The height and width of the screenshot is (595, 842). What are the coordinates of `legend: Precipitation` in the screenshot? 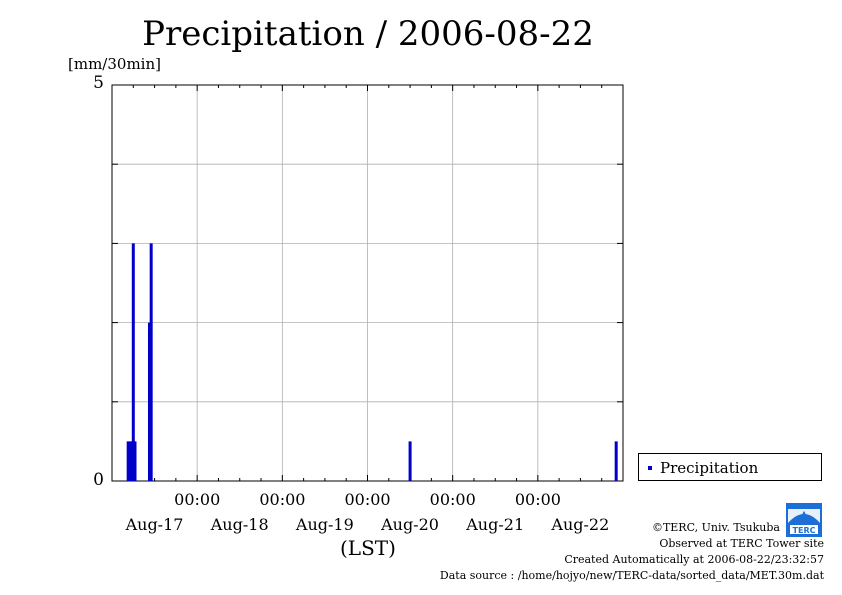 It's located at (730, 467).